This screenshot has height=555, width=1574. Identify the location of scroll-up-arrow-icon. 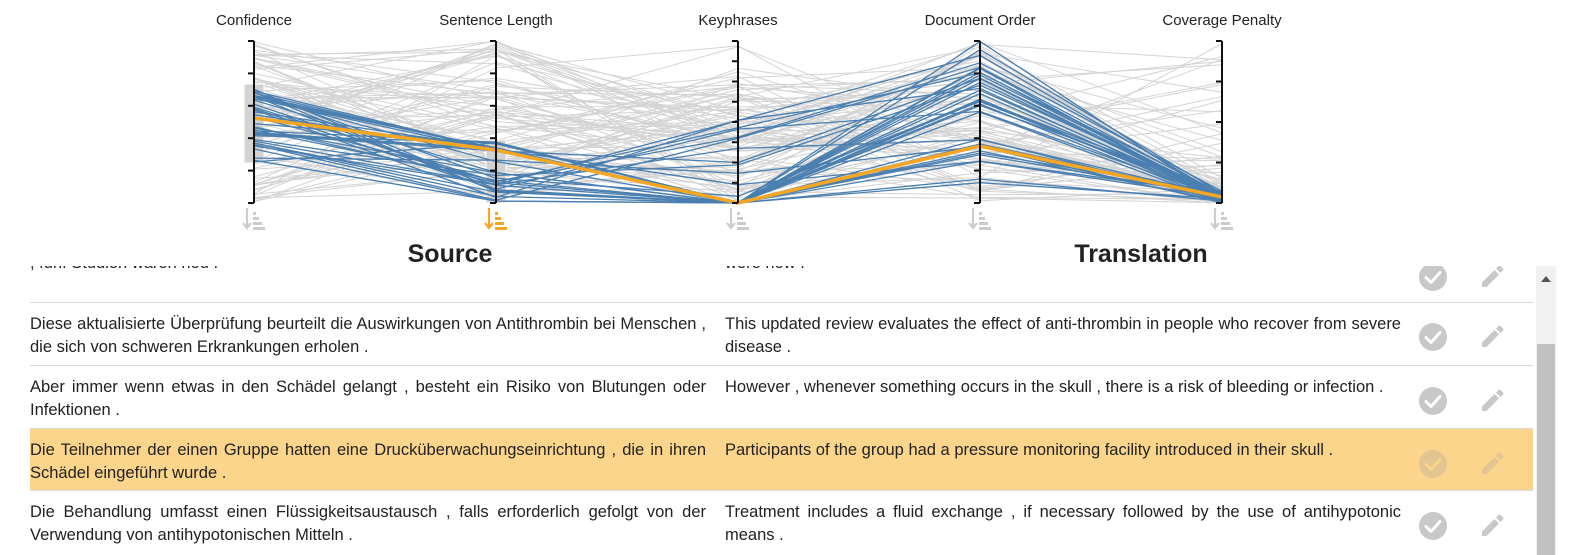
(1546, 279).